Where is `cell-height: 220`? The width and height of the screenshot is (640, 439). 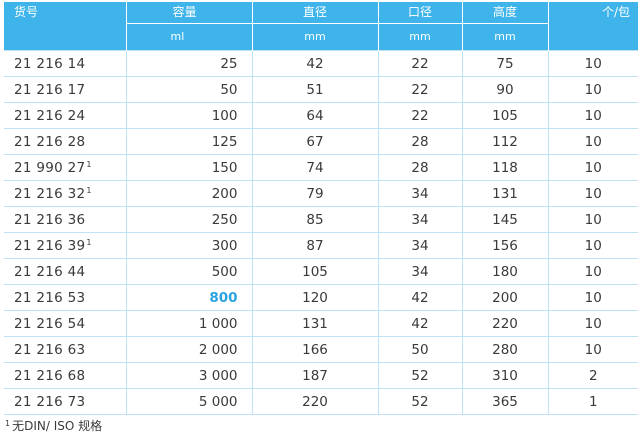 cell-height: 220 is located at coordinates (505, 323).